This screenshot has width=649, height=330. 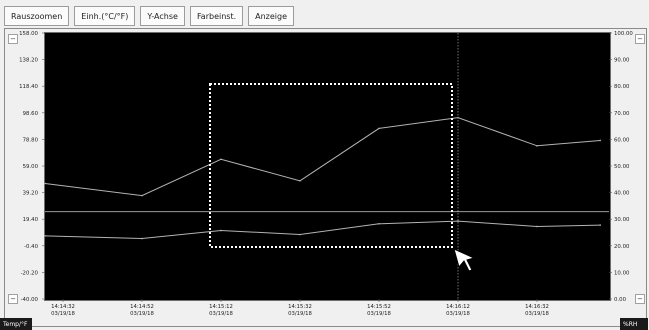 What do you see at coordinates (271, 16) in the screenshot?
I see `display-button: Anzeige` at bounding box center [271, 16].